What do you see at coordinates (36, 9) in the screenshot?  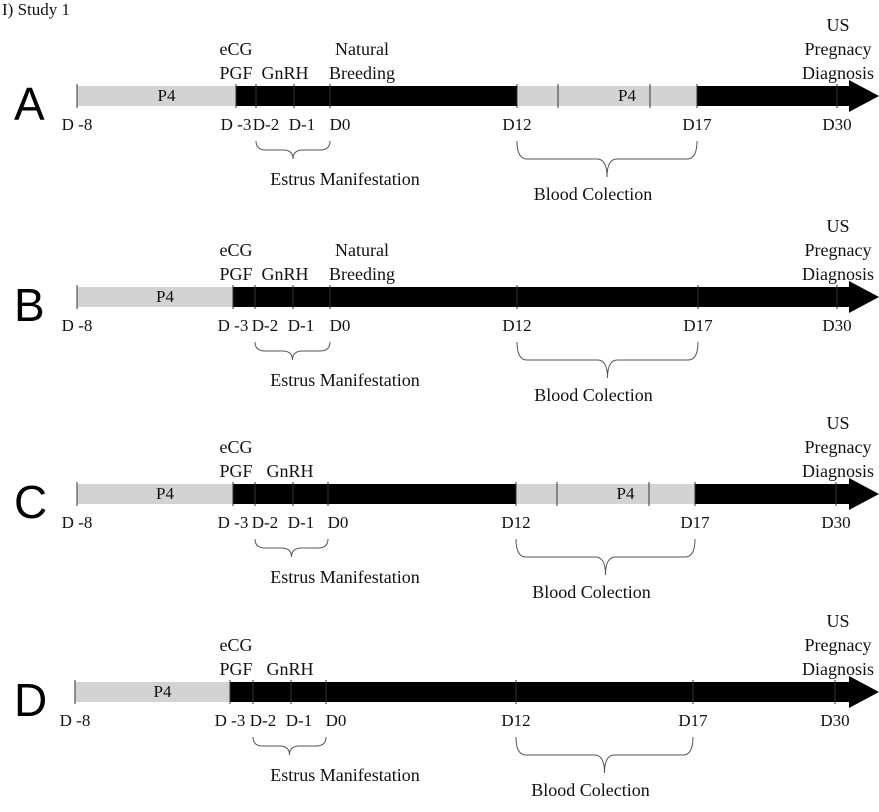 I see `study-title: I) Study 1` at bounding box center [36, 9].